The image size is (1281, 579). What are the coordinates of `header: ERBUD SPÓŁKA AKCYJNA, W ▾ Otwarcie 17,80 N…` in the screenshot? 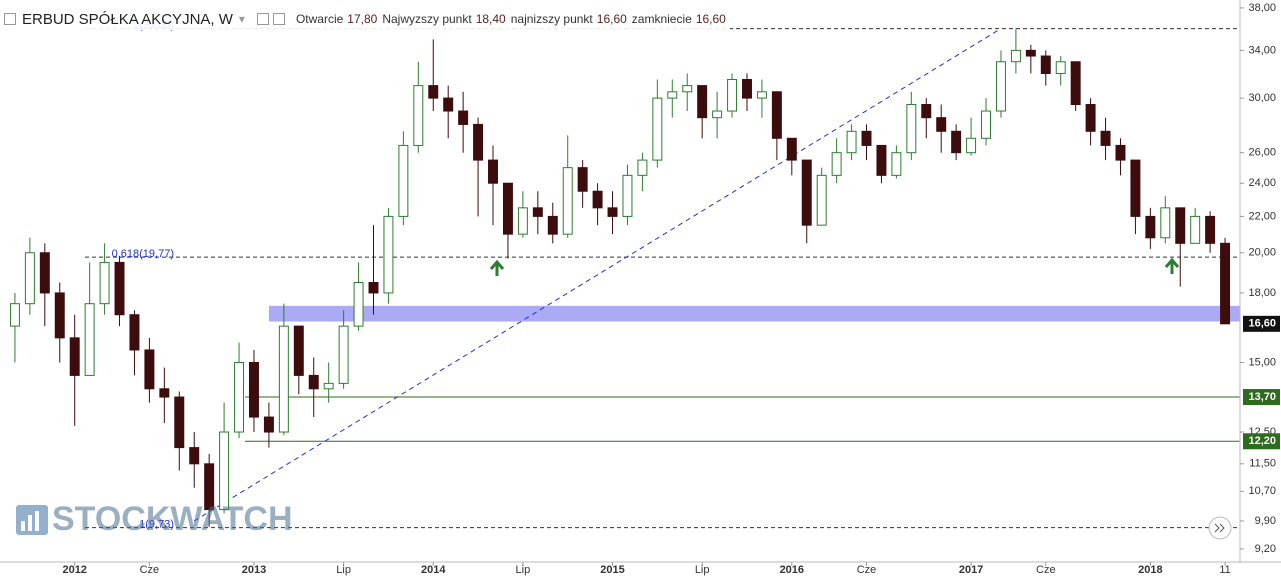 It's located at (365, 19).